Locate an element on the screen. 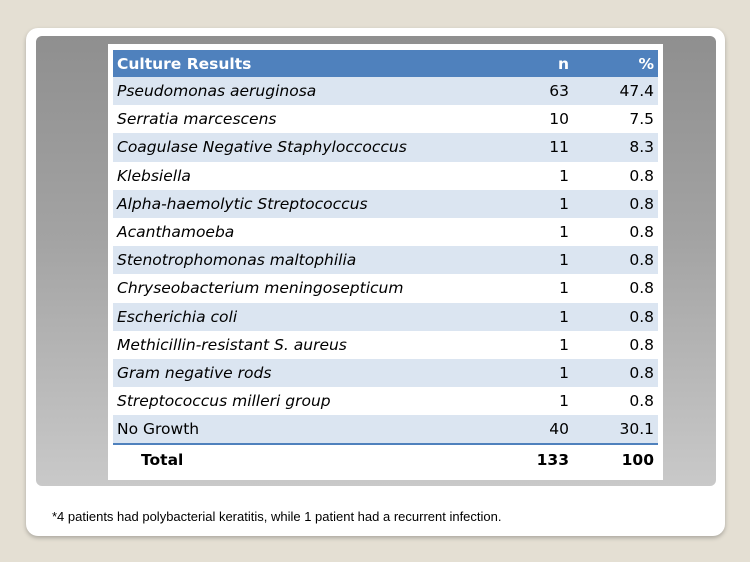  organism-cell: Acanthamoeba is located at coordinates (298, 232).